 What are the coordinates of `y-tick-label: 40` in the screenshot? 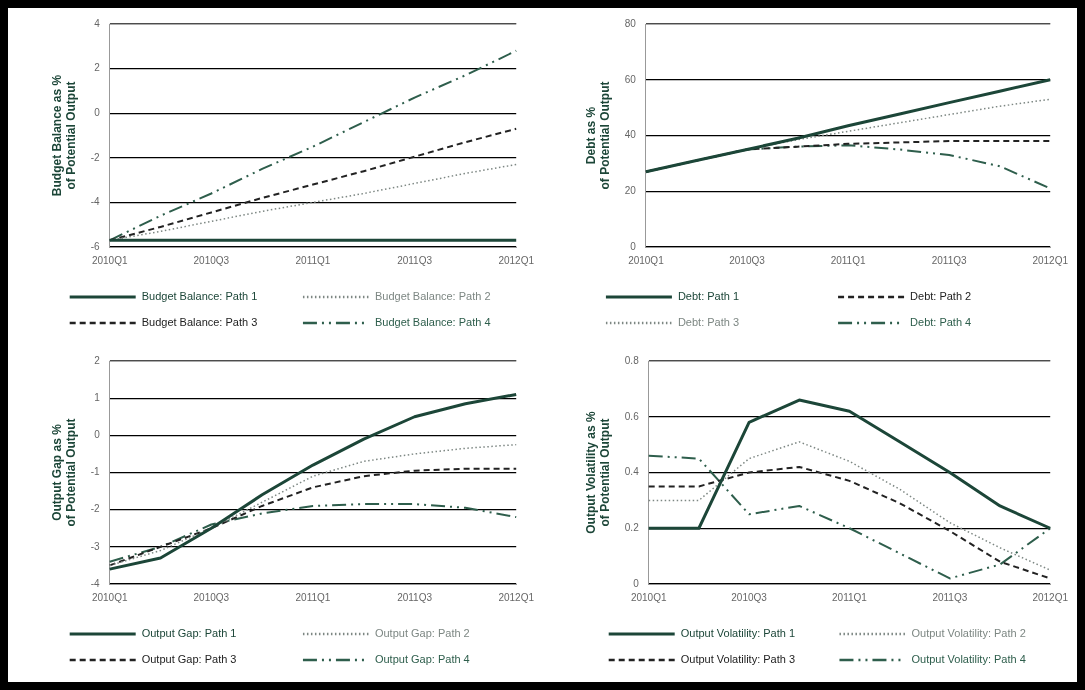 It's located at (630, 135).